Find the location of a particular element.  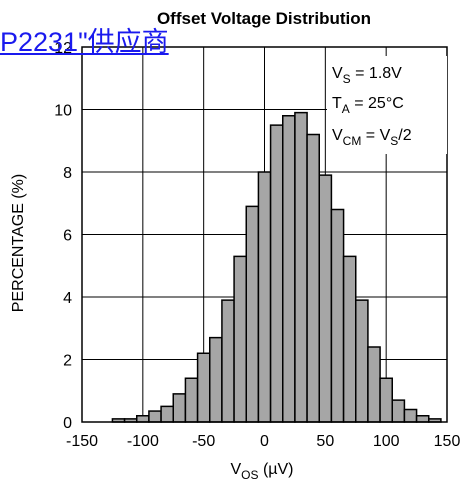

x-axis-label-sub: OS is located at coordinates (249, 475).